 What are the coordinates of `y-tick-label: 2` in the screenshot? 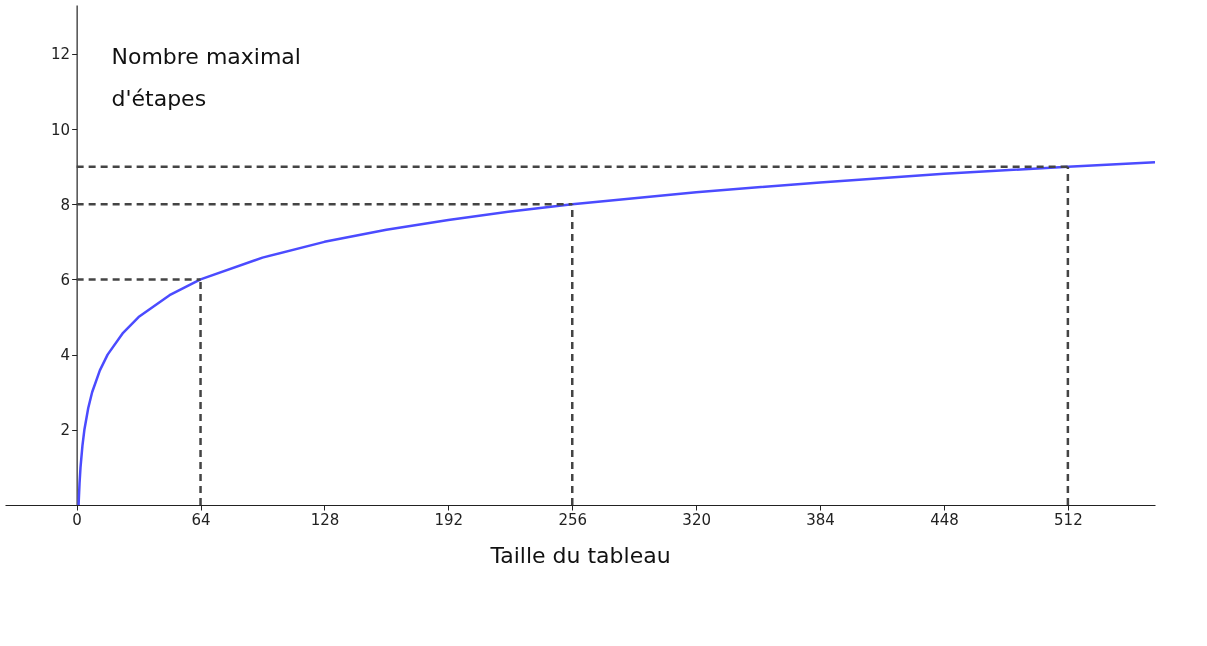 It's located at (65, 430).